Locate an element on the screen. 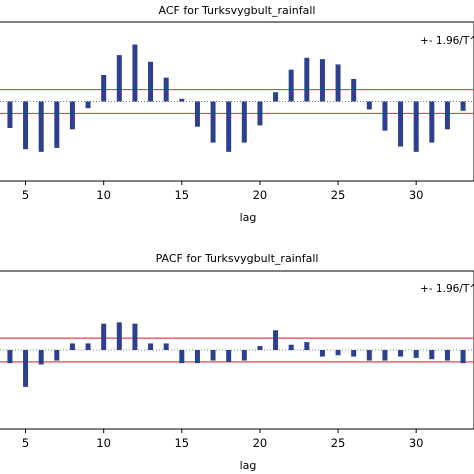 The image size is (474, 474). acf-tick-label-30: 30 is located at coordinates (416, 195).